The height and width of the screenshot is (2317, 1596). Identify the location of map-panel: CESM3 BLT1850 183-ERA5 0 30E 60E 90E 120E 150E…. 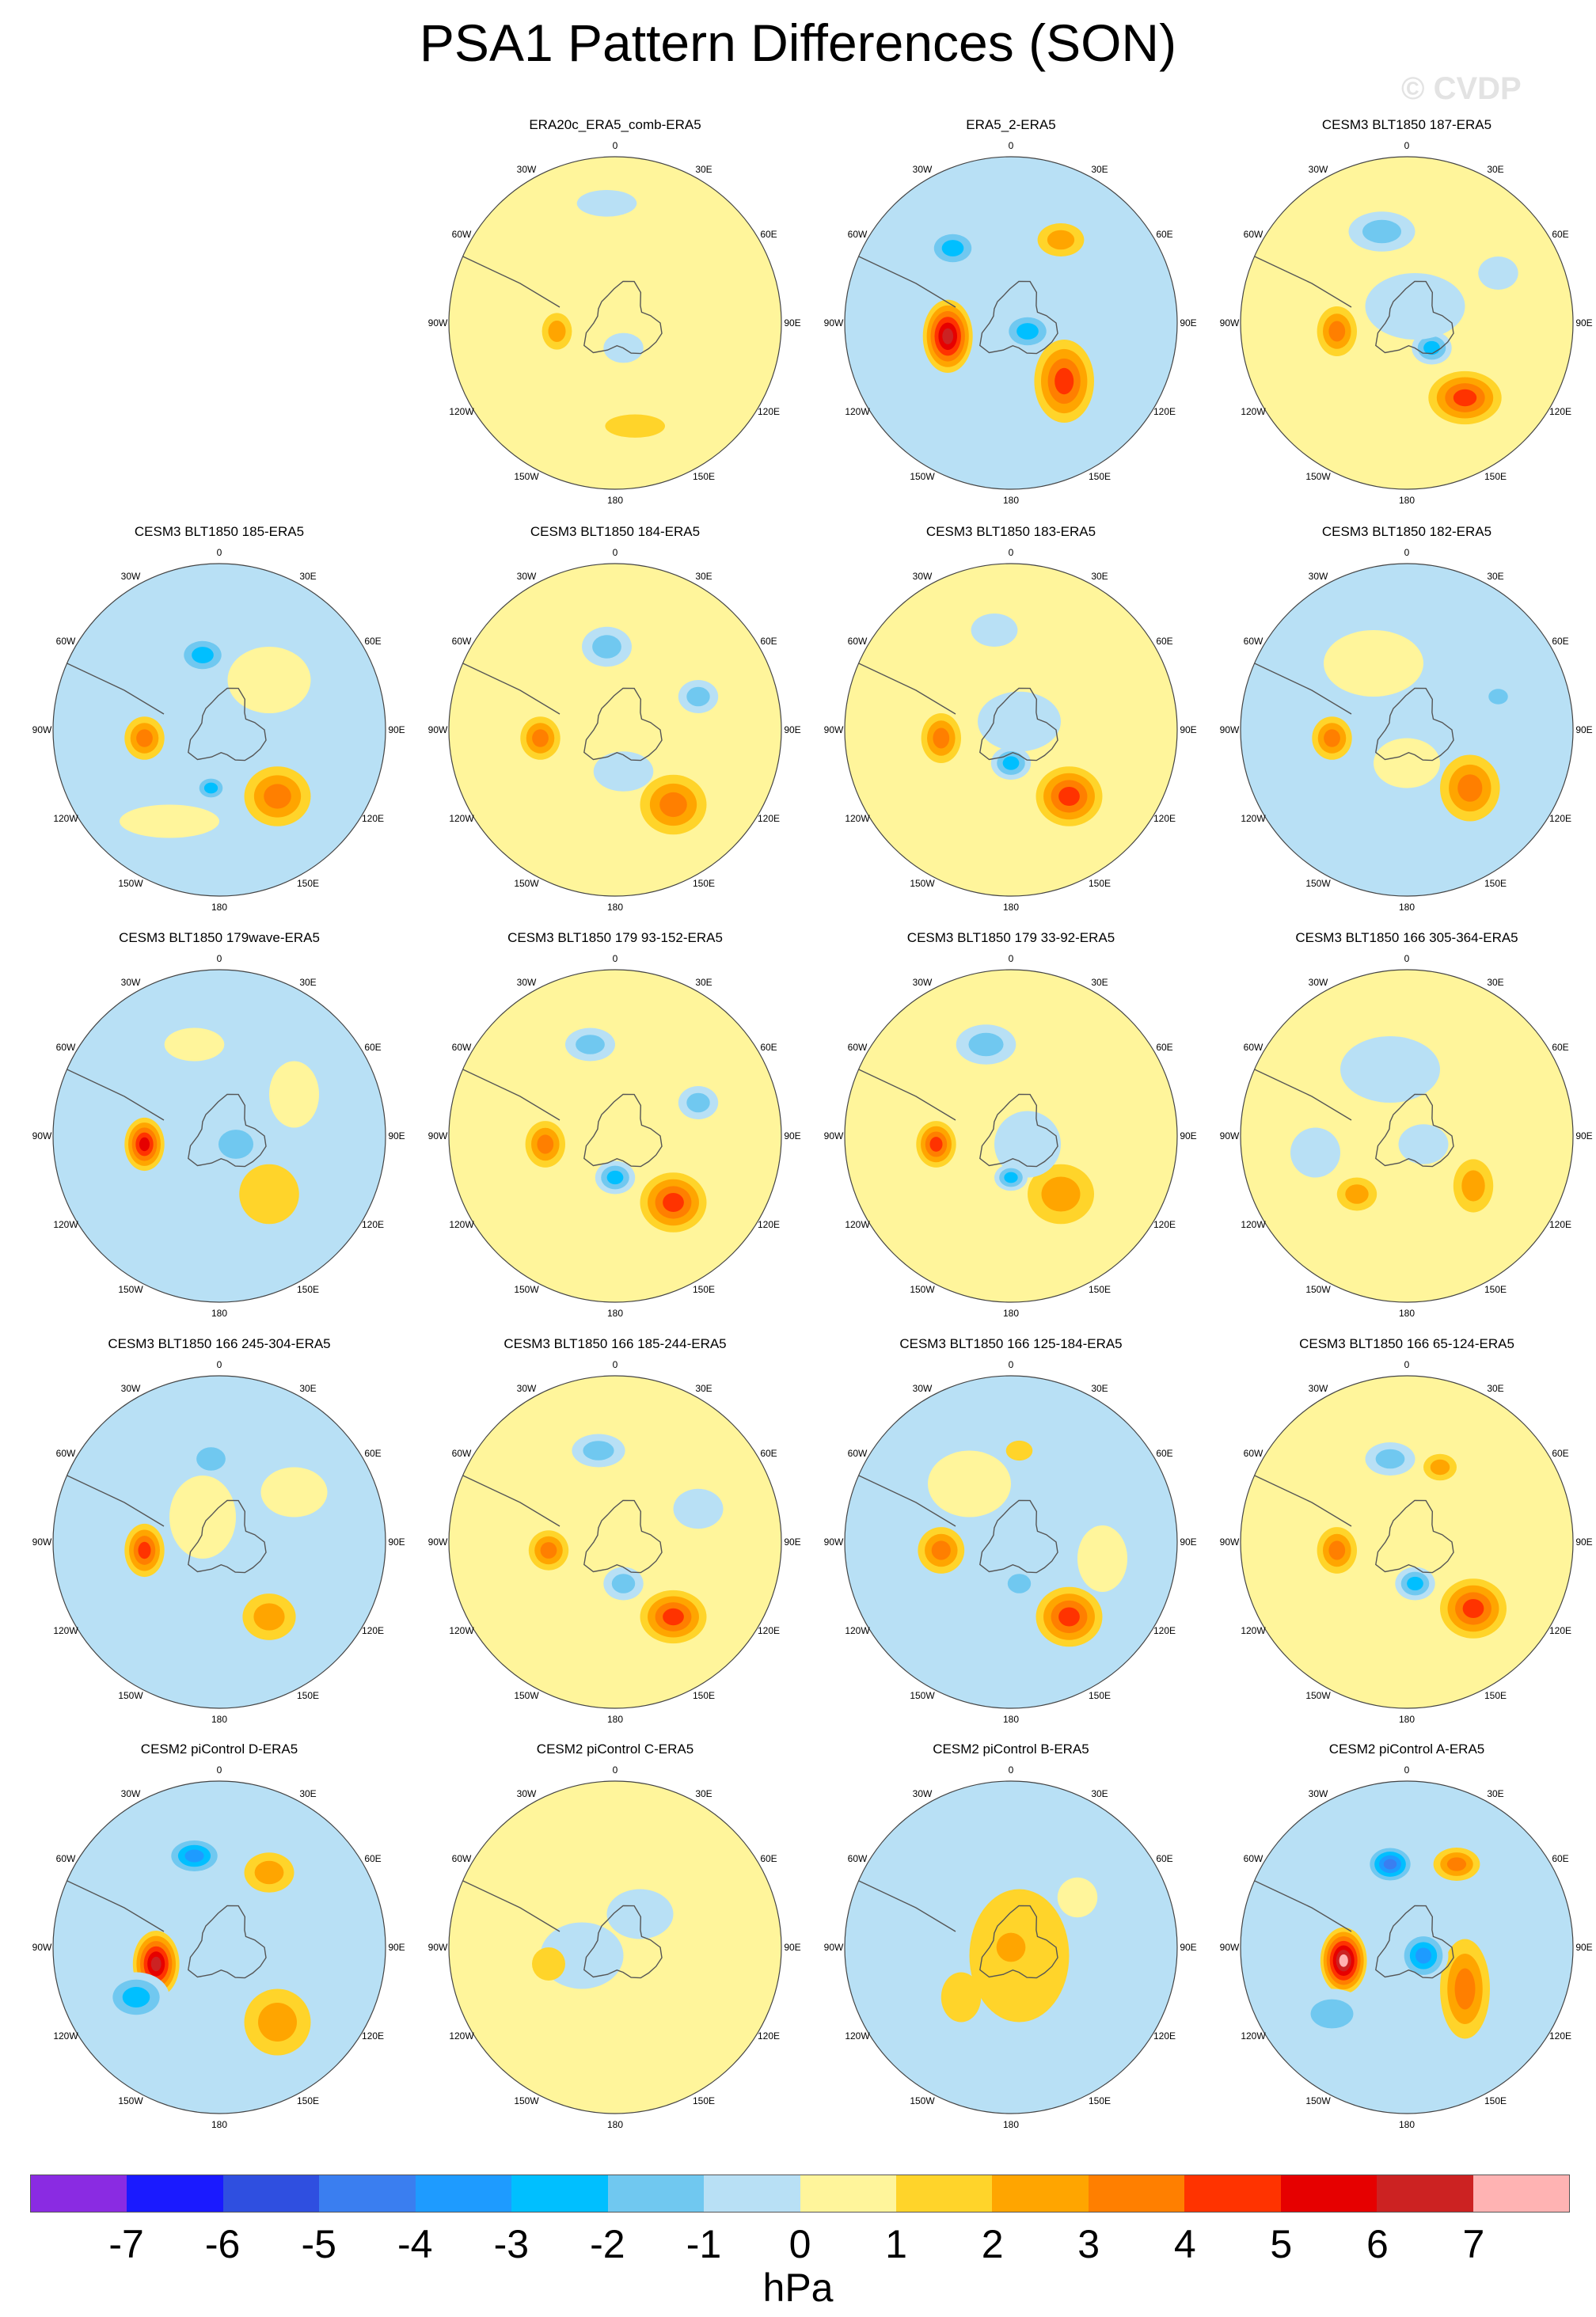
(1010, 724).